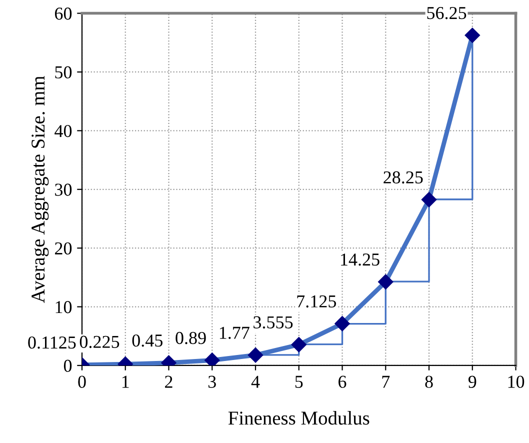 Image resolution: width=529 pixels, height=443 pixels. I want to click on data-label: 7.125, so click(316, 301).